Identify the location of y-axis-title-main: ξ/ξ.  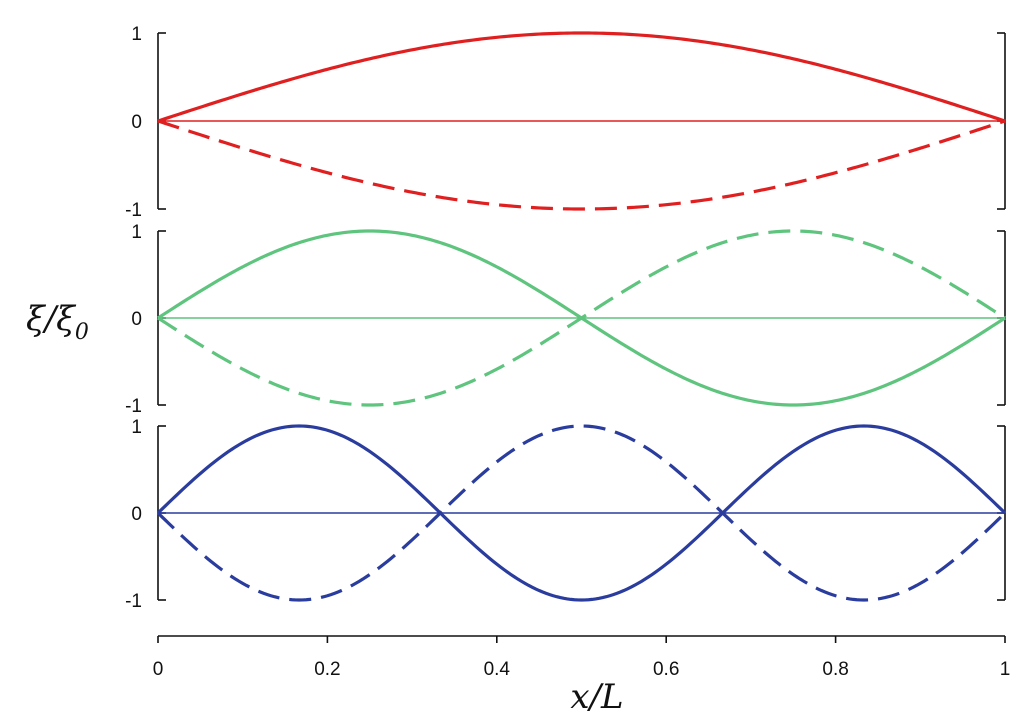
(51, 319).